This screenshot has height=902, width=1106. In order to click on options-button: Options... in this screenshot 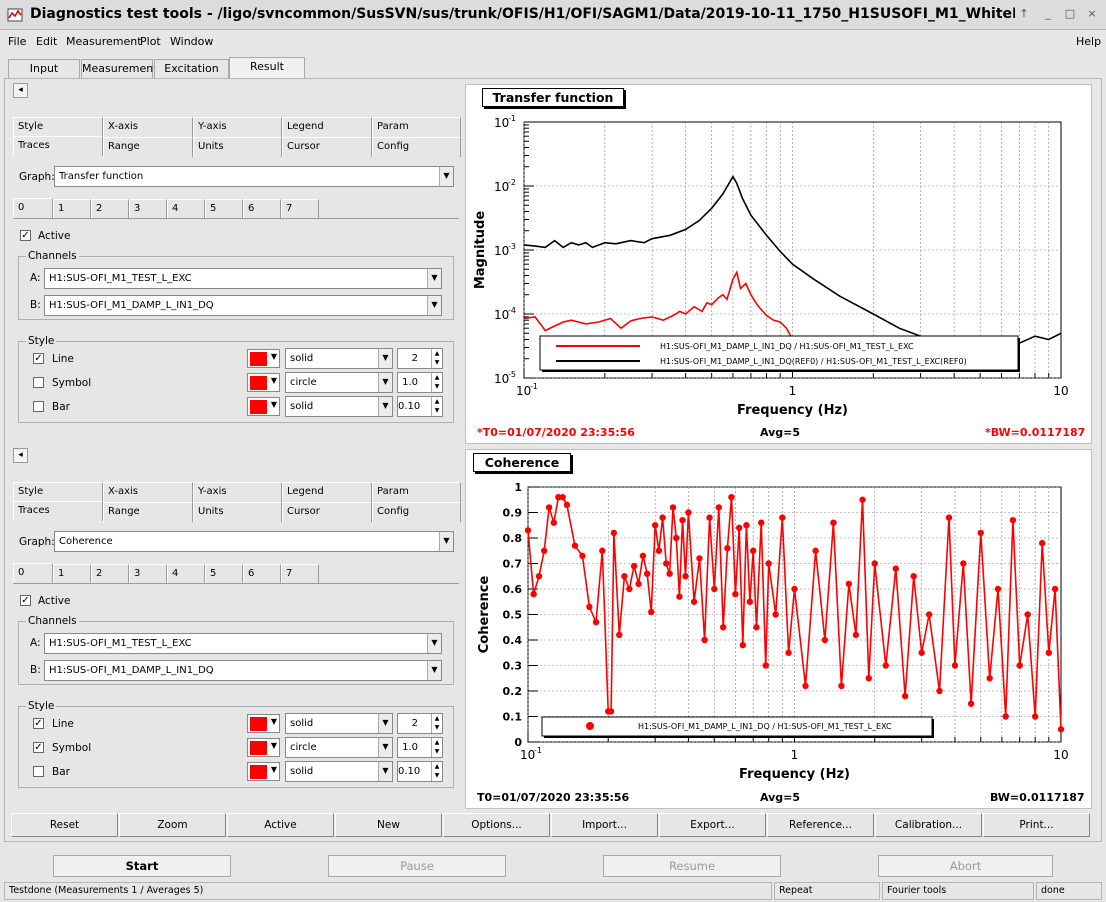, I will do `click(496, 825)`.